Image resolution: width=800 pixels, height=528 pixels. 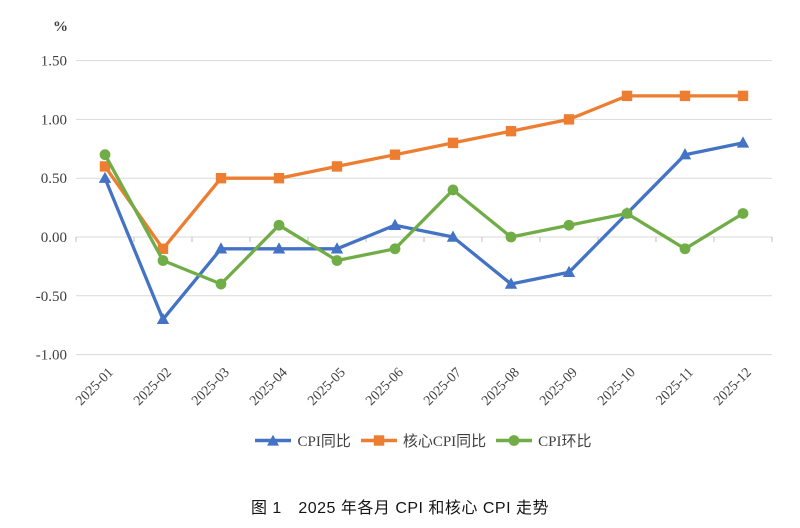 What do you see at coordinates (269, 387) in the screenshot?
I see `svg-text: 2025-04` at bounding box center [269, 387].